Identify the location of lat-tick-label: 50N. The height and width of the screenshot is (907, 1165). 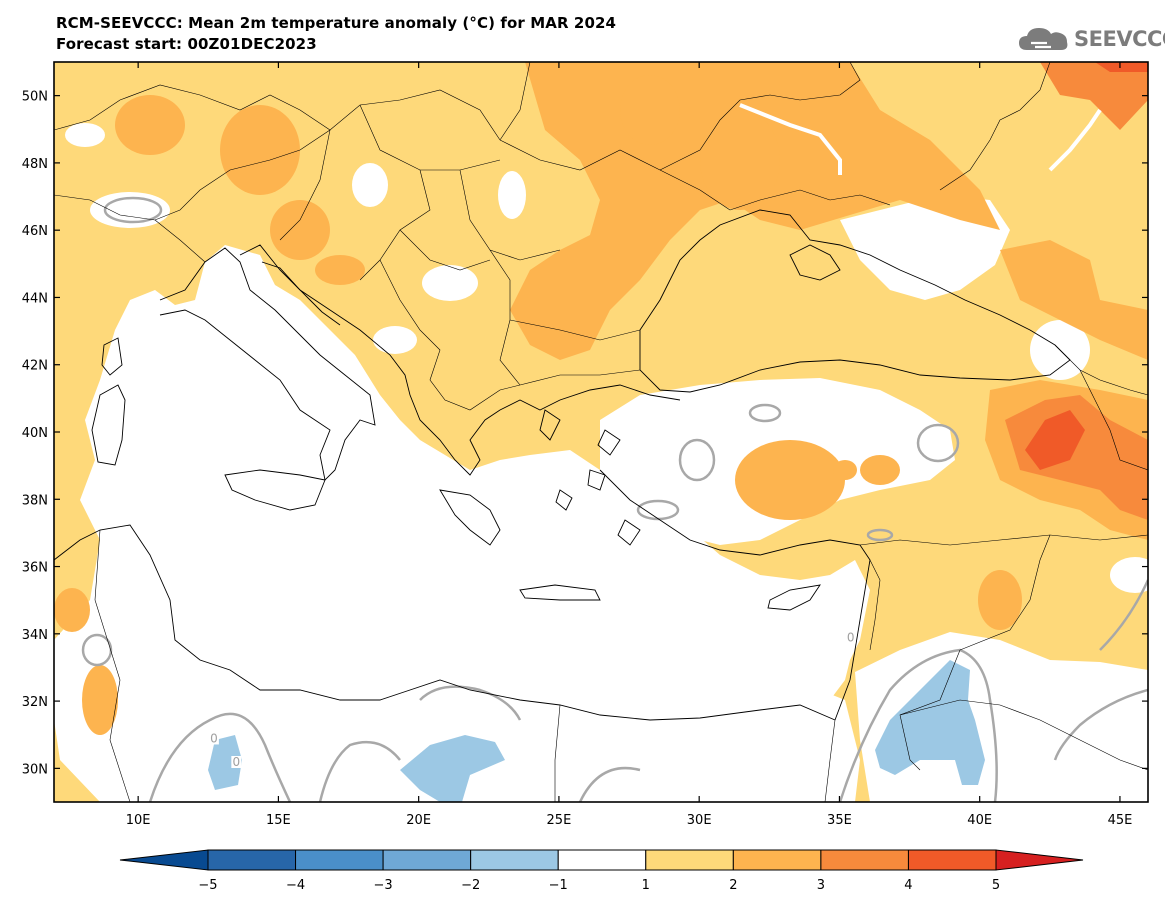
(35, 97).